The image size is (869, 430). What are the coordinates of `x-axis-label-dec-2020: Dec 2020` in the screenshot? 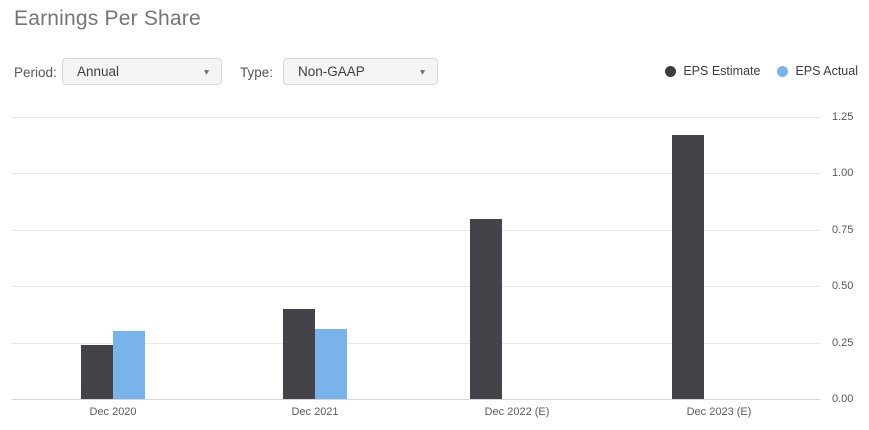 It's located at (113, 412).